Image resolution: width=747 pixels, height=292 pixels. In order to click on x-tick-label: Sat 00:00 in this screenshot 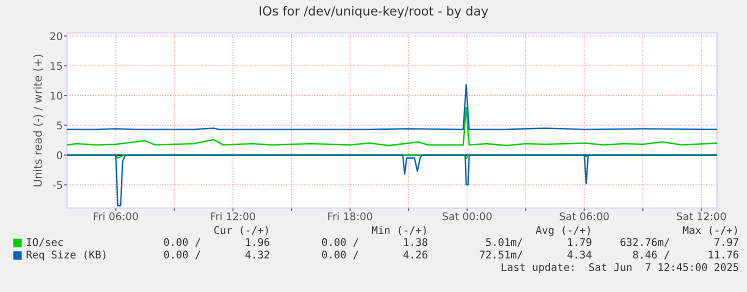, I will do `click(467, 216)`.